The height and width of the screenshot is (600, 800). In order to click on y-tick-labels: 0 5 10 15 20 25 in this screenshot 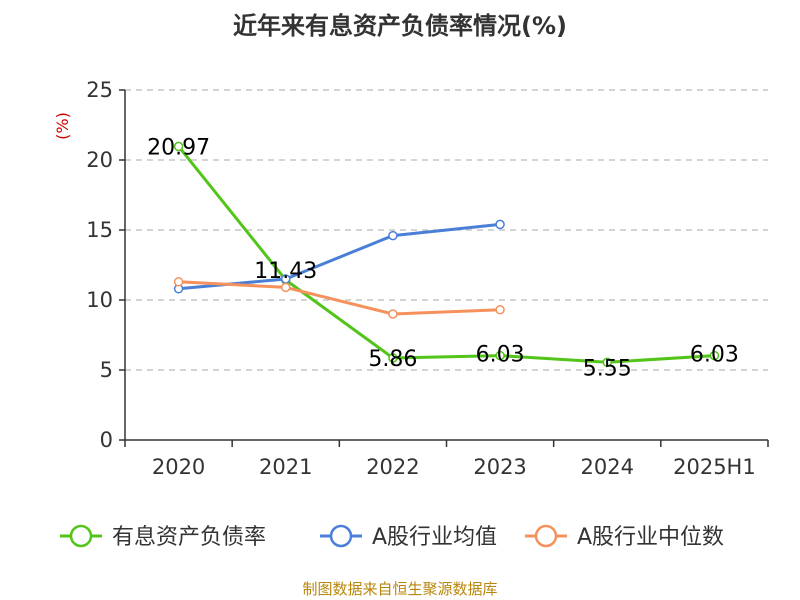, I will do `click(99, 265)`.